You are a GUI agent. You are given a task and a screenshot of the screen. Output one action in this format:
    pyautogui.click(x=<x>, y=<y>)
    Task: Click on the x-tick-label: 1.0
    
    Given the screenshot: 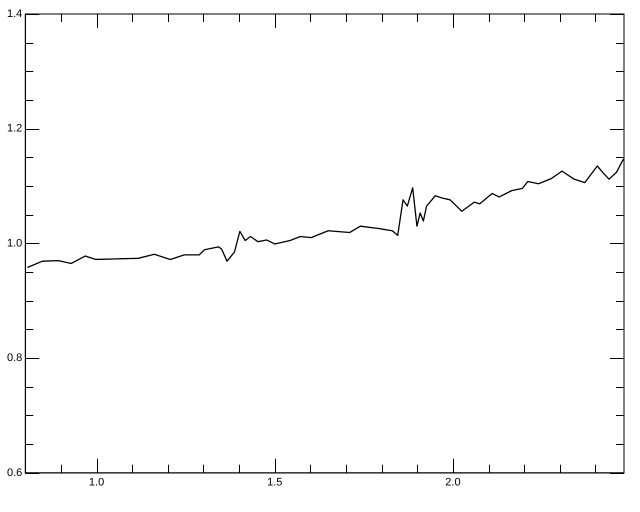 What is the action you would take?
    pyautogui.click(x=96, y=482)
    